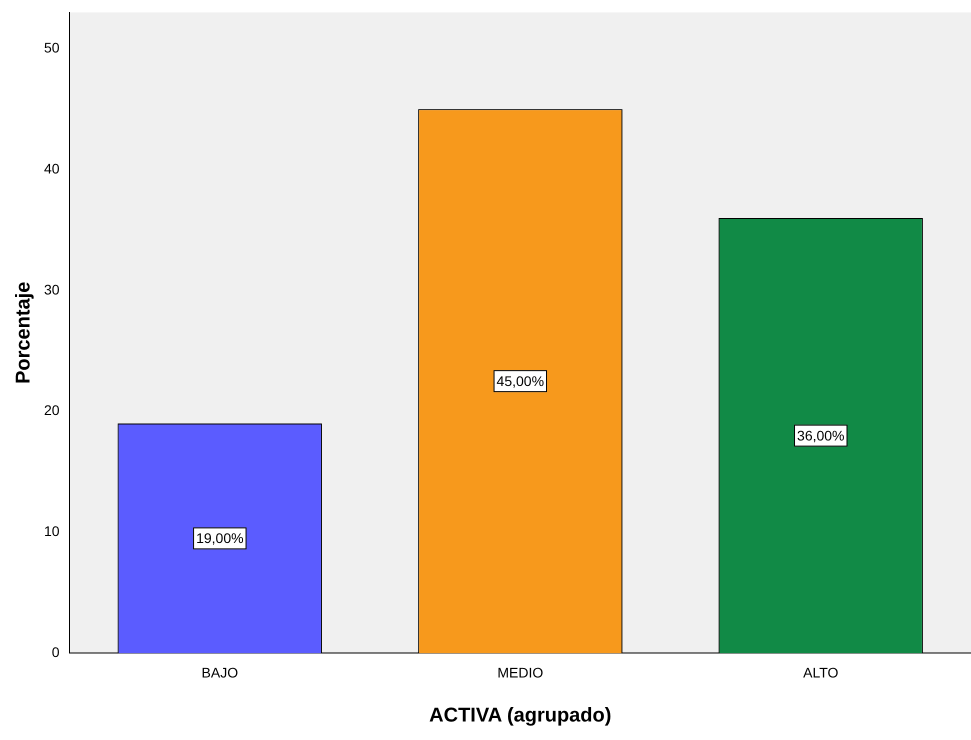  I want to click on x-axis-title: ACTIVA (agrupado), so click(520, 715).